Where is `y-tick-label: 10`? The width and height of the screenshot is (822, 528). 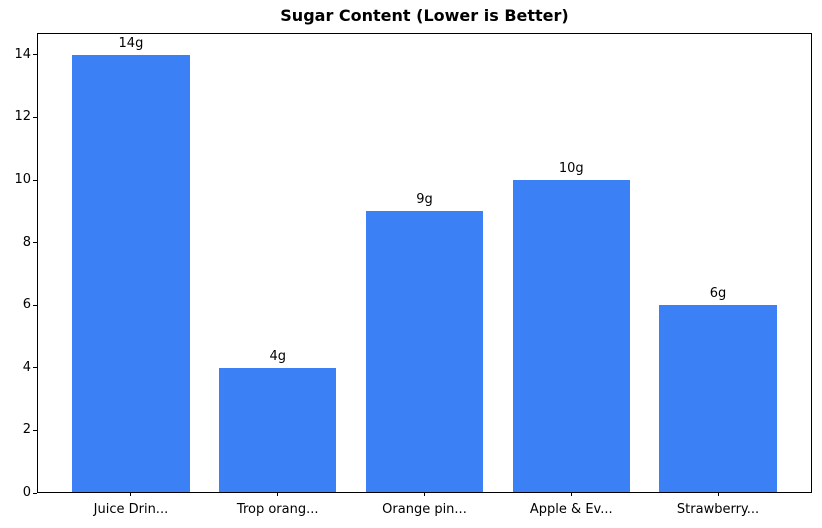 y-tick-label: 10 is located at coordinates (22, 180).